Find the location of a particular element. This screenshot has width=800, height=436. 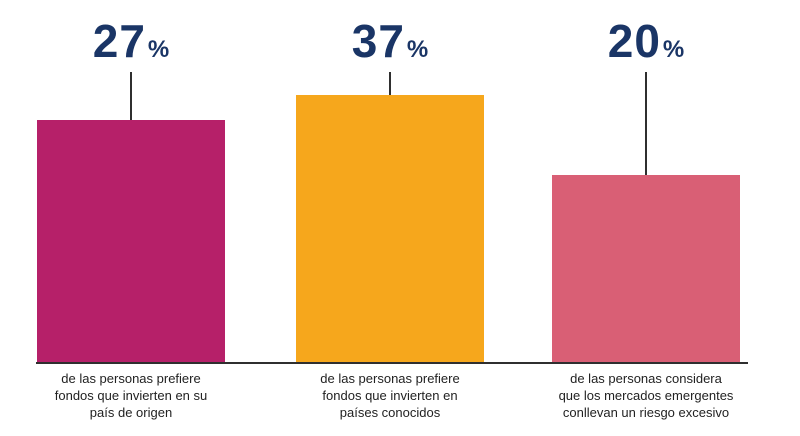

caption-line: país de origen is located at coordinates (131, 412).